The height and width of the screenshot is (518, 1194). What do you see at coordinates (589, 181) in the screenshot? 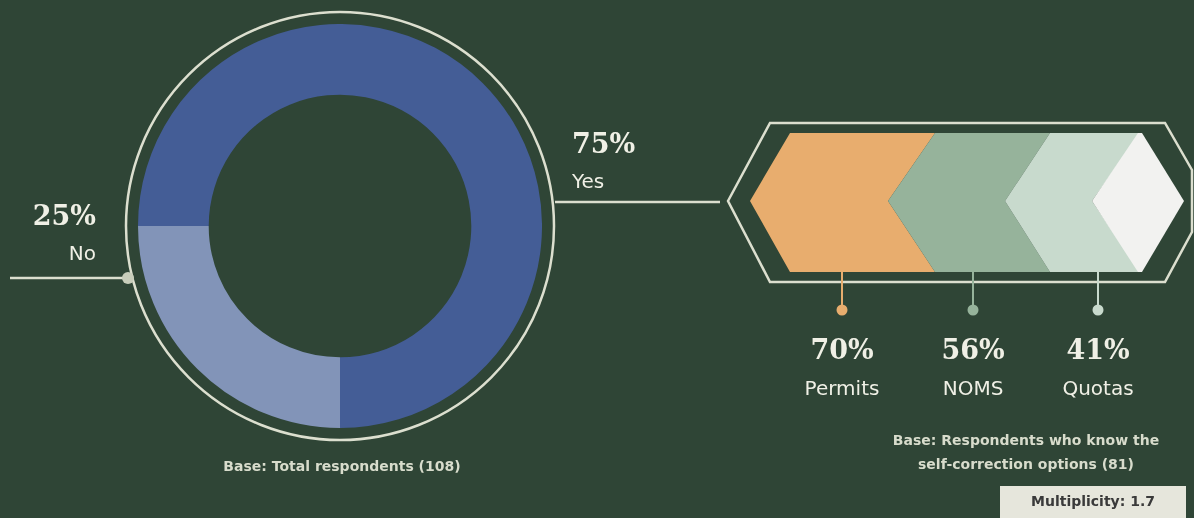
I see `slice-label: Yes` at bounding box center [589, 181].